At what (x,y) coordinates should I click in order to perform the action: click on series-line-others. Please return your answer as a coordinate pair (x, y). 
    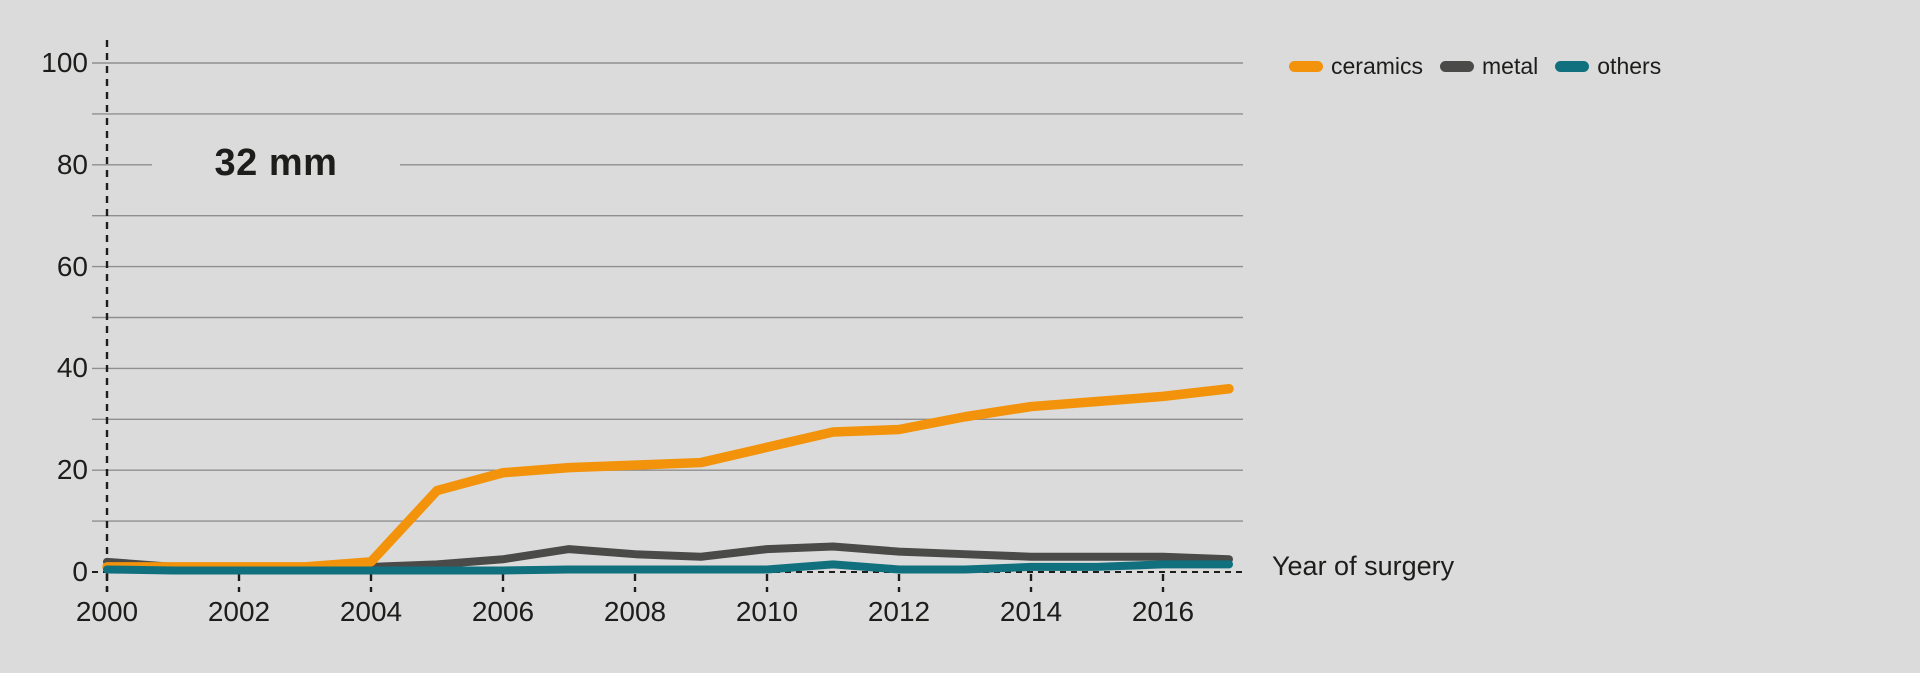
    Looking at the image, I should click on (668, 567).